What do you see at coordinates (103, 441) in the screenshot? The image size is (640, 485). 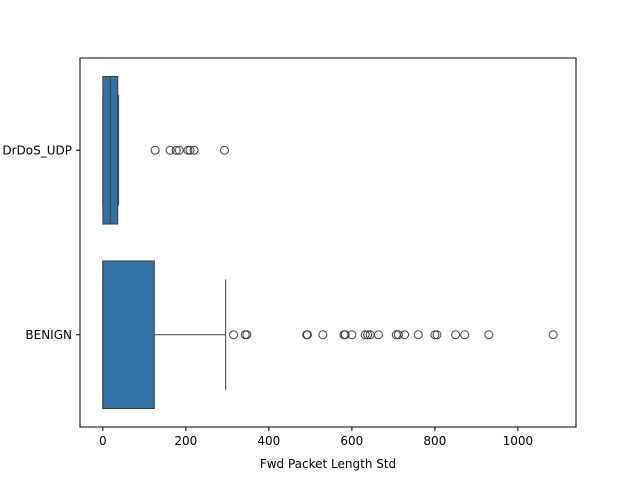 I see `x-tick-label: 0` at bounding box center [103, 441].